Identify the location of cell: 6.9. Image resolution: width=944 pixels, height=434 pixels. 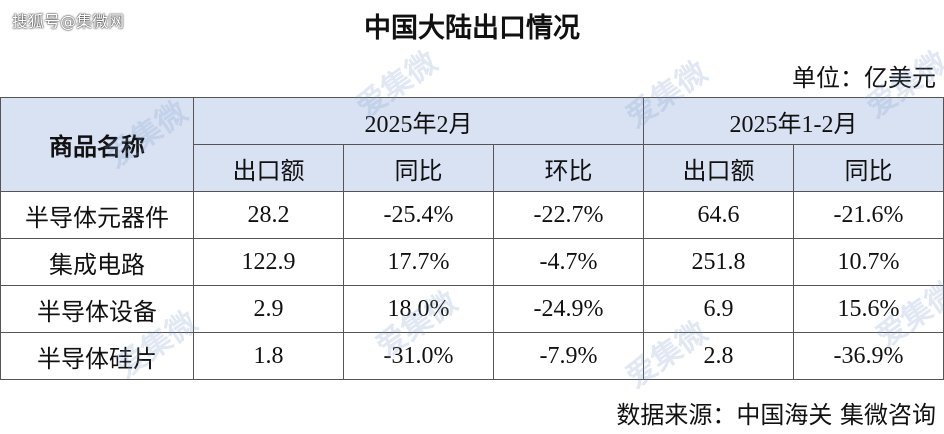
(718, 309).